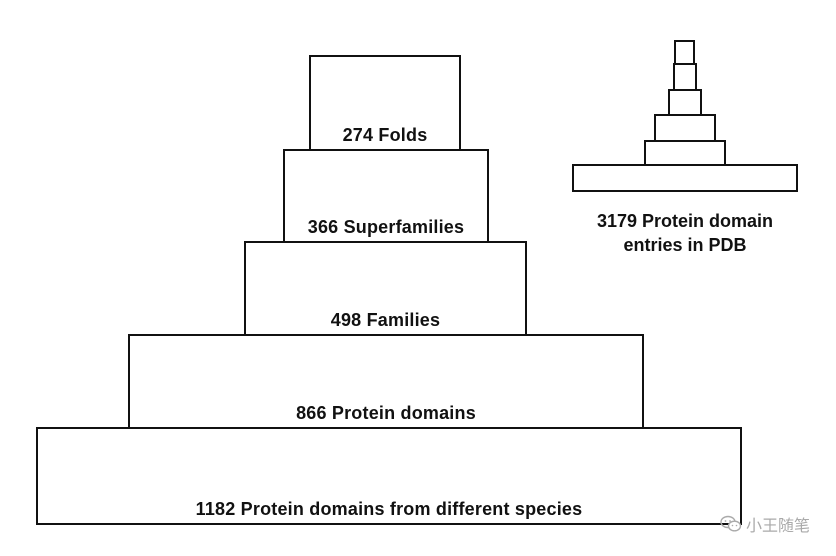  Describe the element at coordinates (386, 196) in the screenshot. I see `tier-superfamilies: 366 Superfamilies` at that location.